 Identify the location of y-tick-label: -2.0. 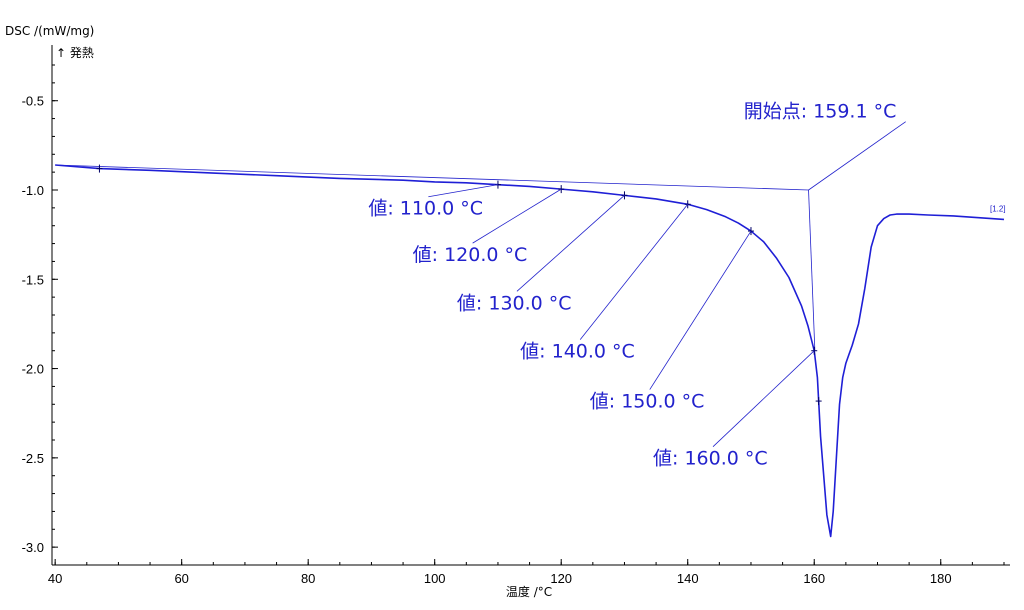
(33, 369).